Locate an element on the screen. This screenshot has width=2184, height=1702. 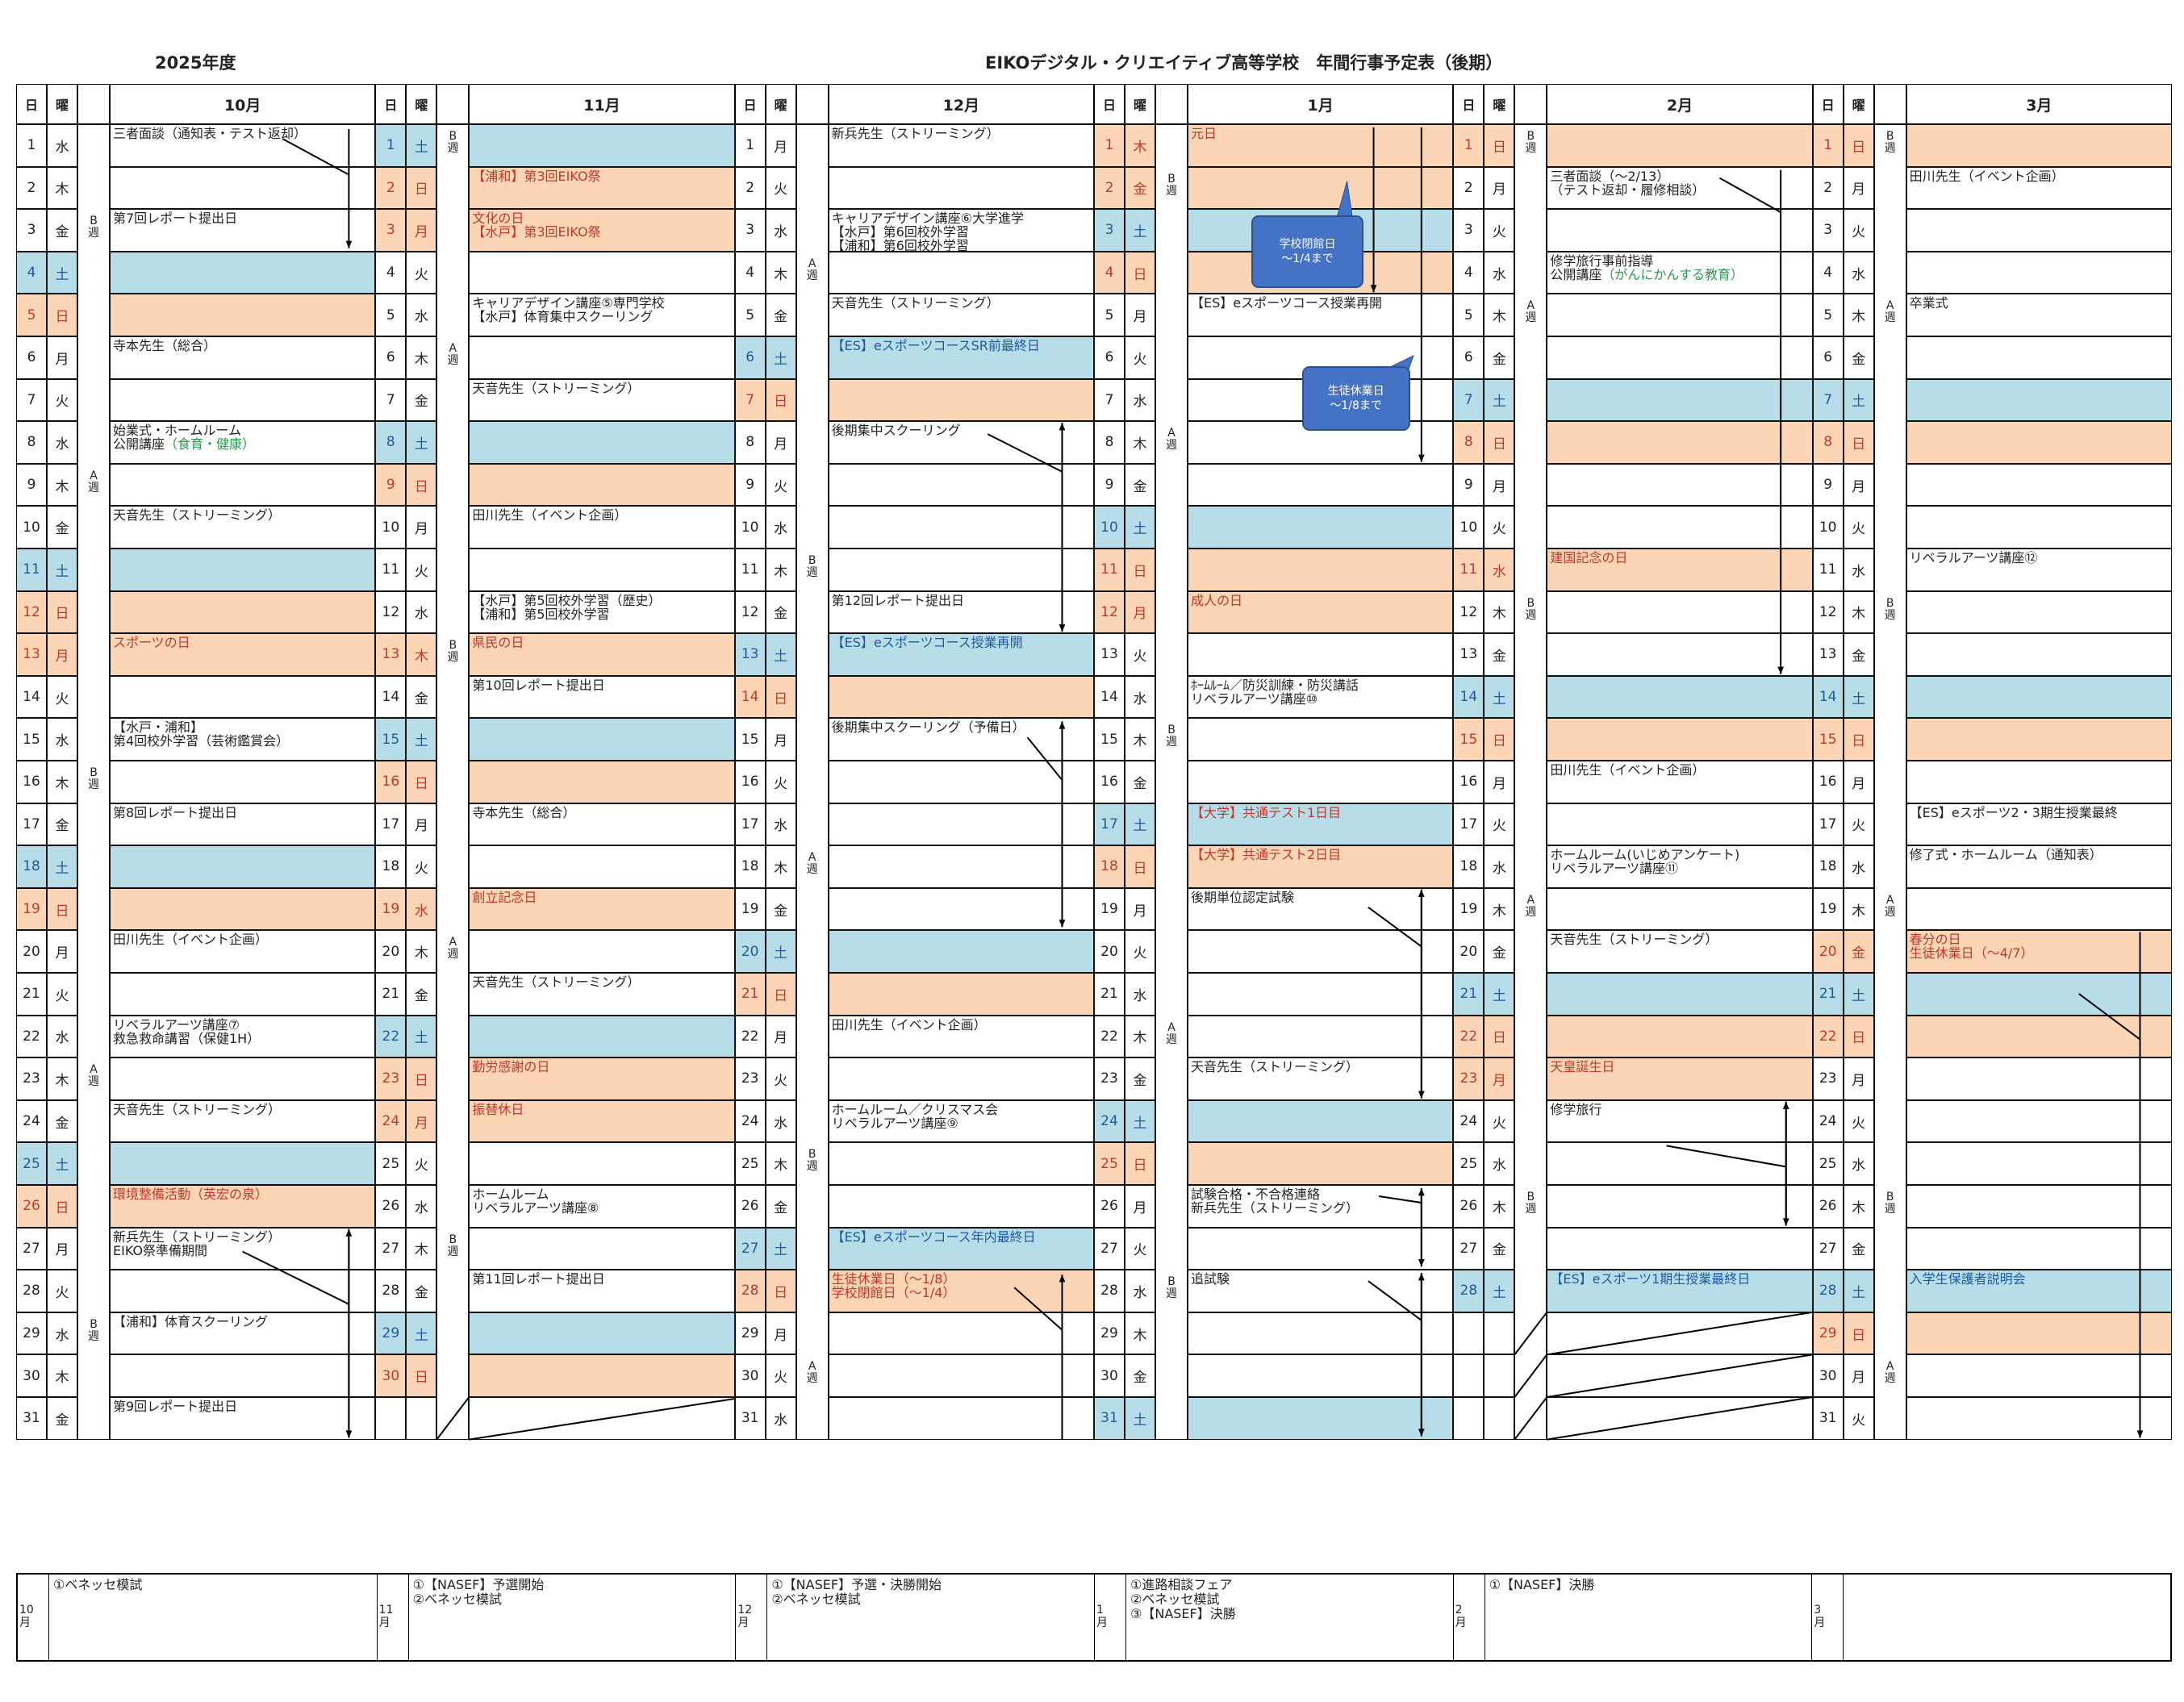
event-line: 試験合格・不合格連絡 is located at coordinates (1256, 1194).